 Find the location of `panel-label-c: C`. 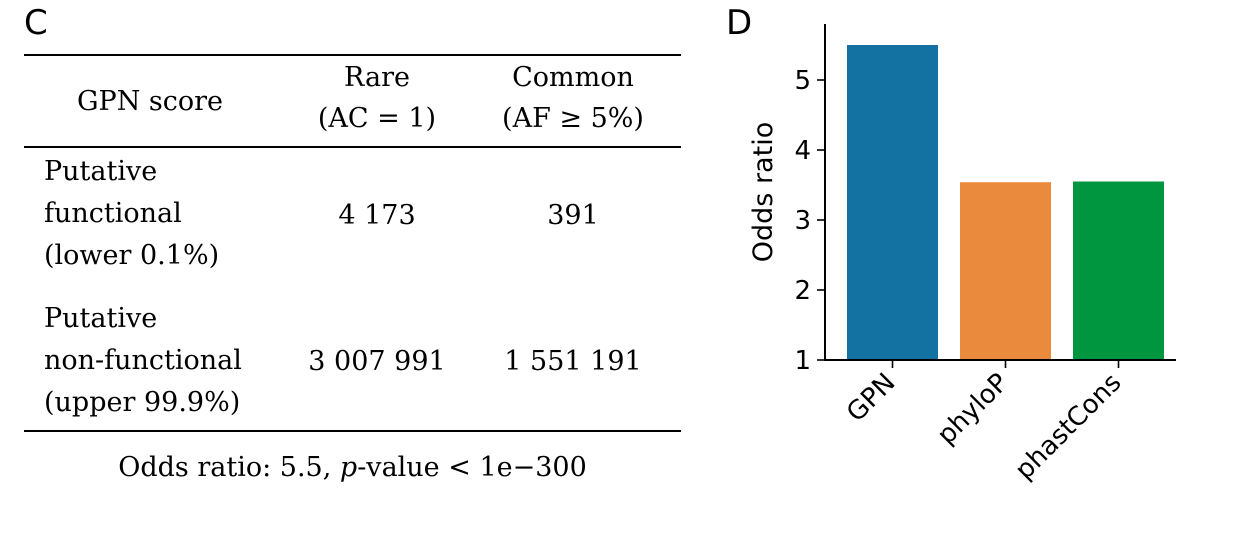

panel-label-c: C is located at coordinates (36, 23).